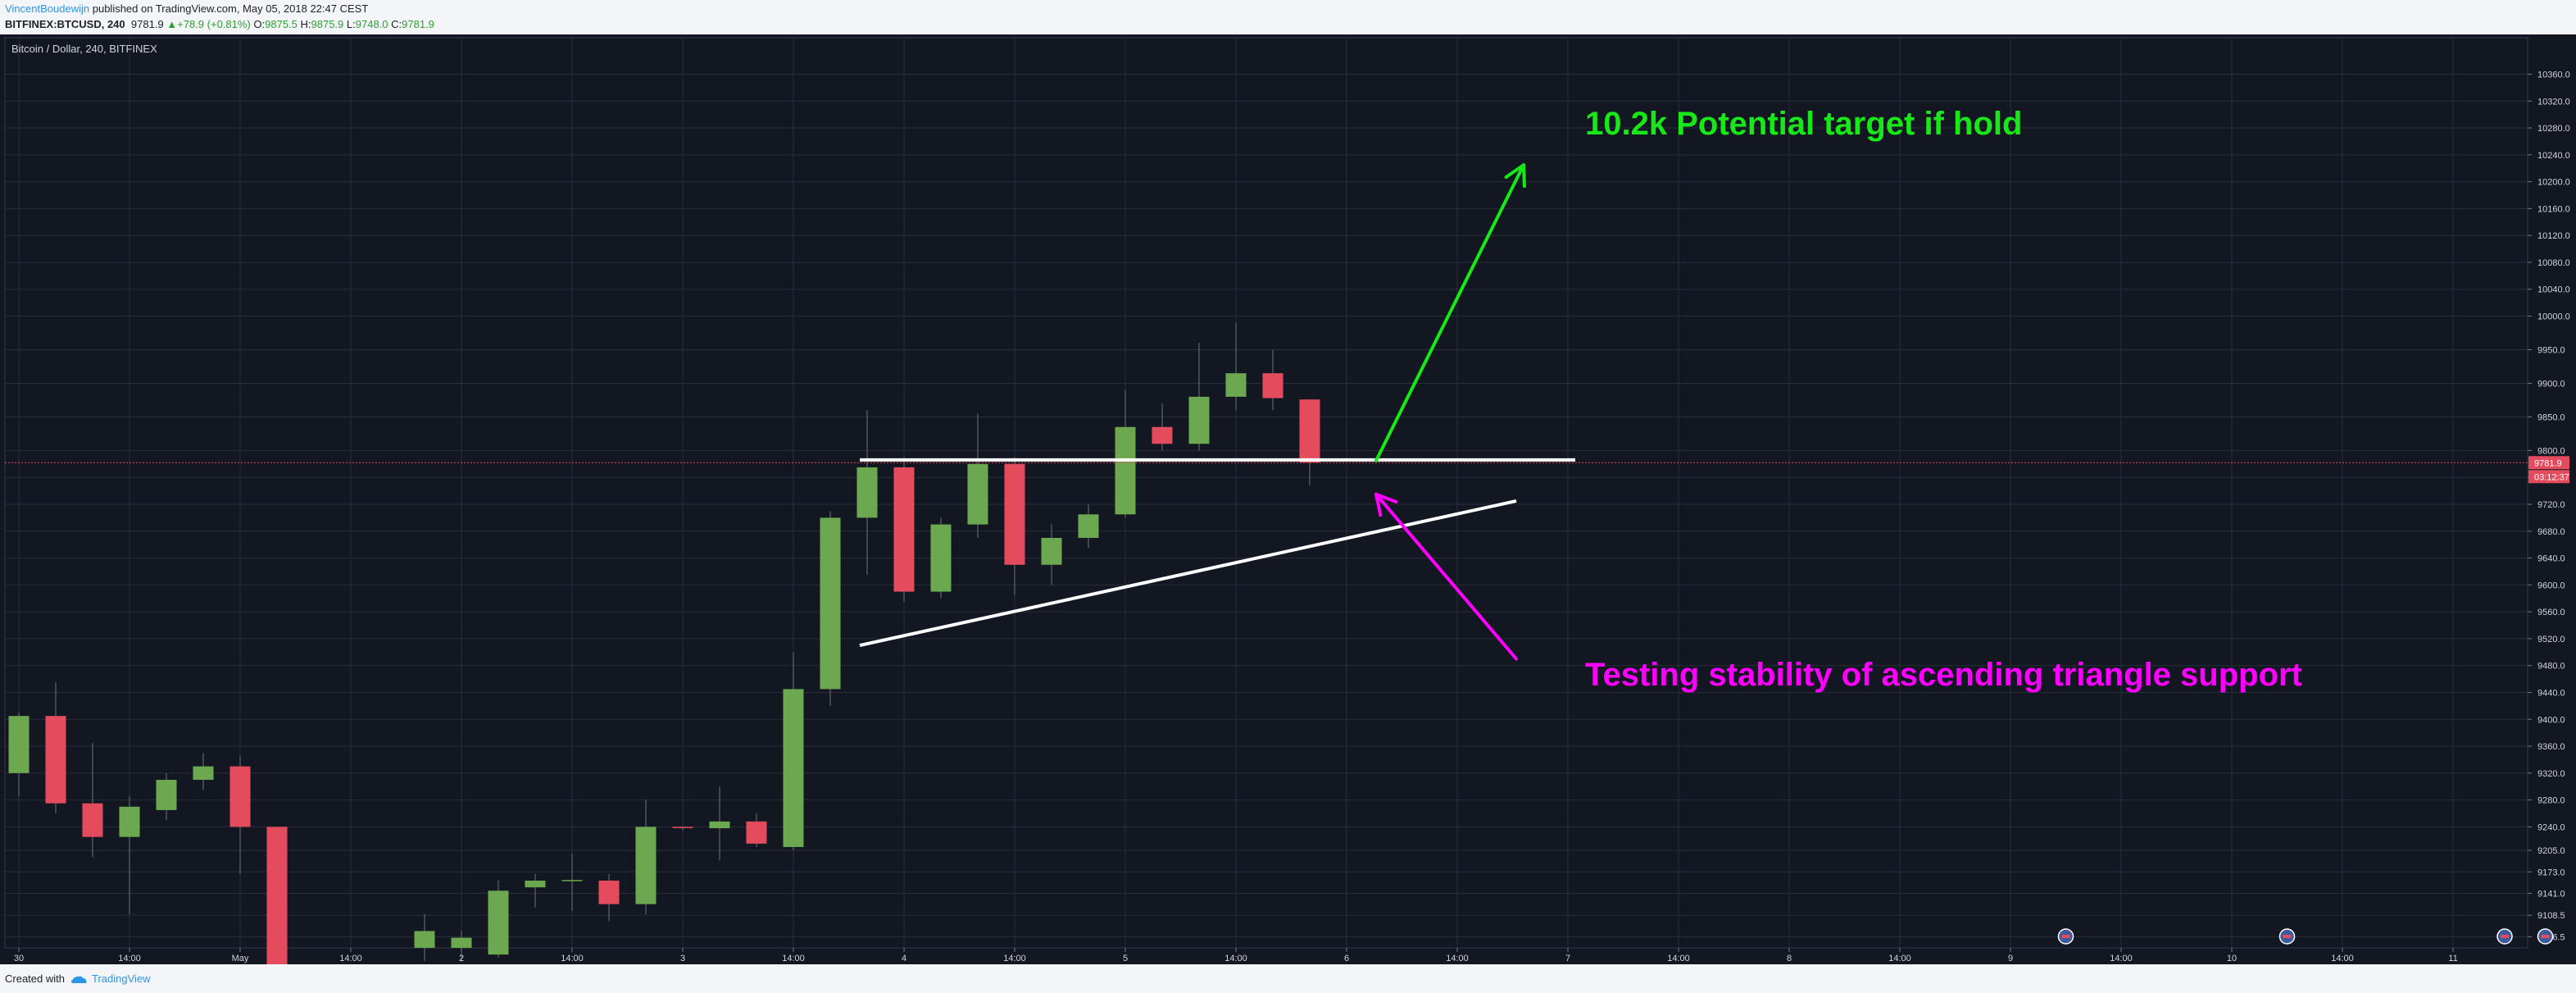  Describe the element at coordinates (47, 8) in the screenshot. I see `author-link: VincentBoudewijn` at that location.